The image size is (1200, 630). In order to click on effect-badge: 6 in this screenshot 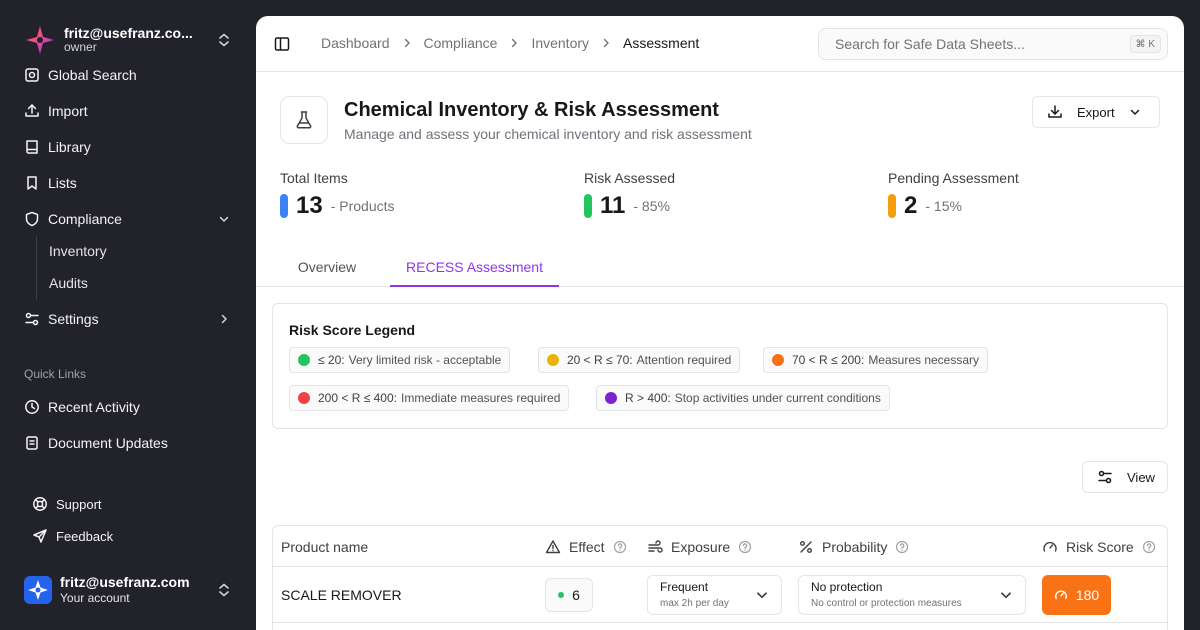, I will do `click(569, 595)`.